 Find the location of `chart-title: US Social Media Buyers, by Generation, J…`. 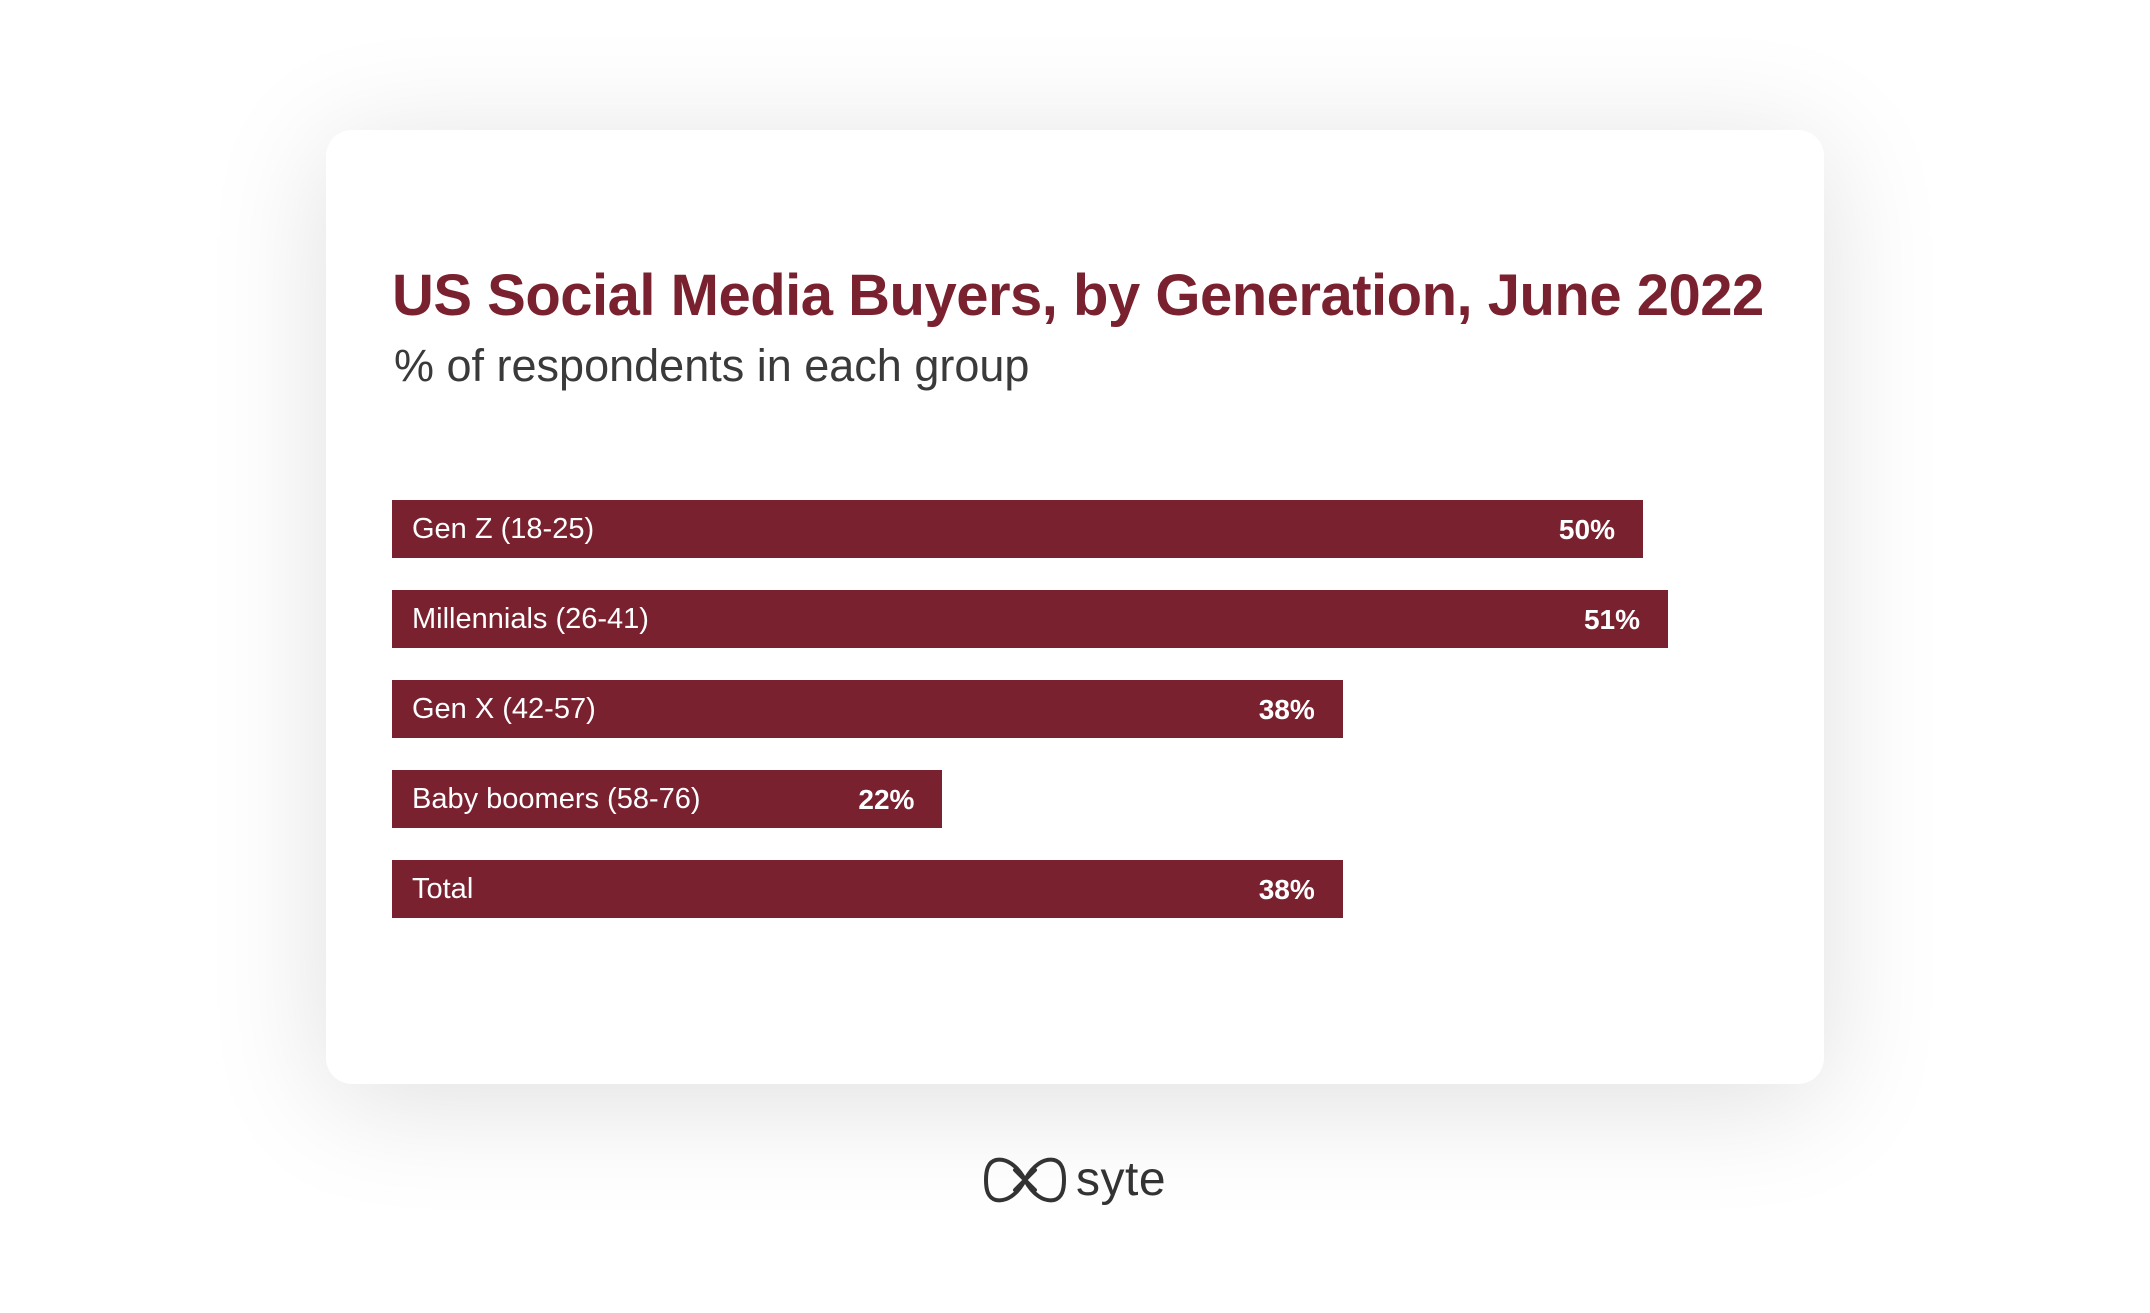

chart-title: US Social Media Buyers, by Generation, J… is located at coordinates (1078, 295).